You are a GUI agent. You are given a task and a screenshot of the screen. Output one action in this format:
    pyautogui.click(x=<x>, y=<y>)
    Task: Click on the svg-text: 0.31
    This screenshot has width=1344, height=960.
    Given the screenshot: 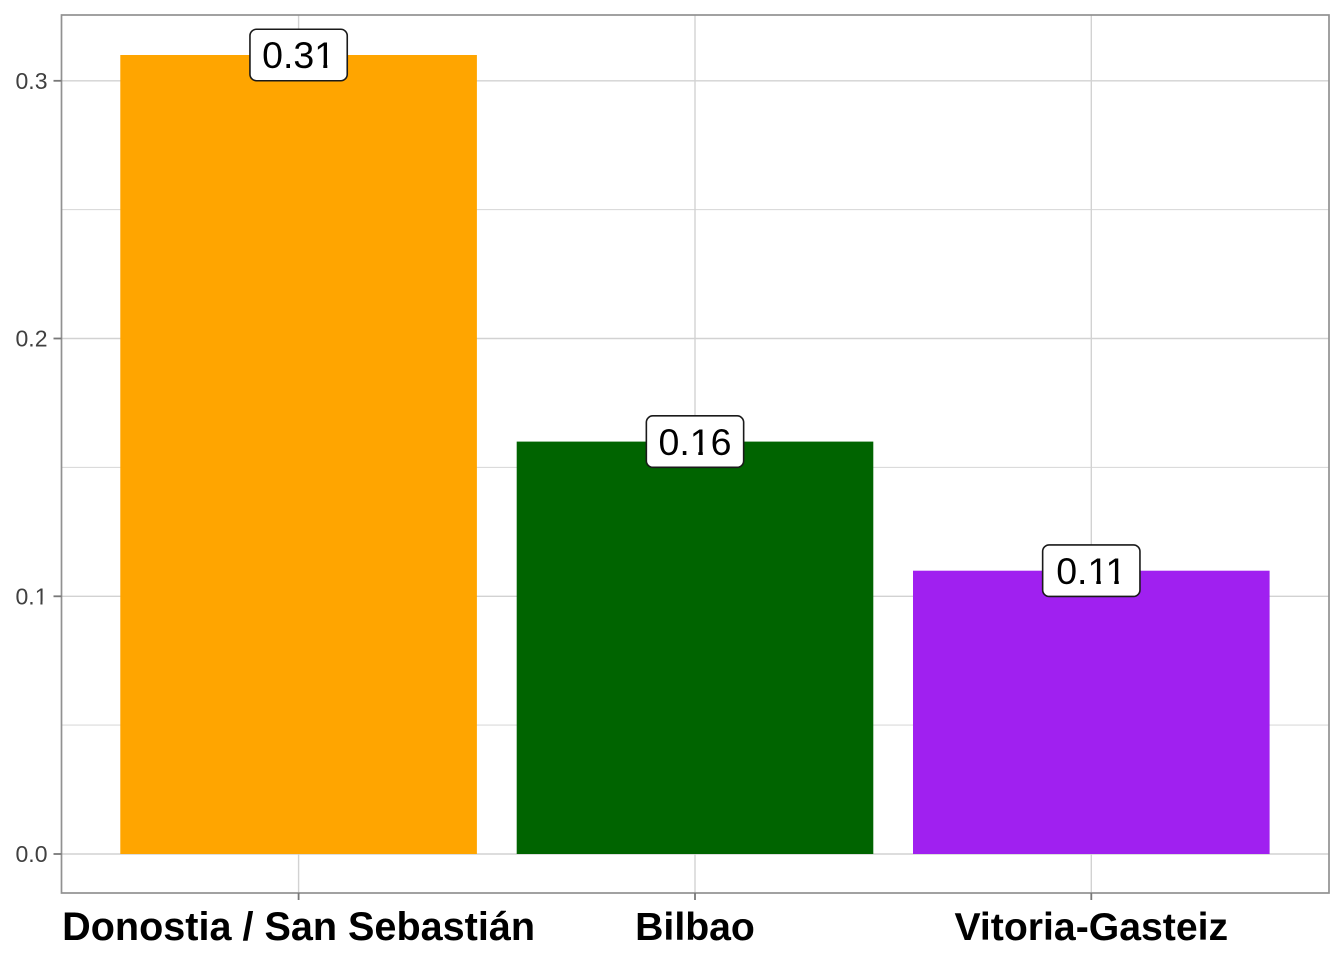 What is the action you would take?
    pyautogui.click(x=298, y=55)
    